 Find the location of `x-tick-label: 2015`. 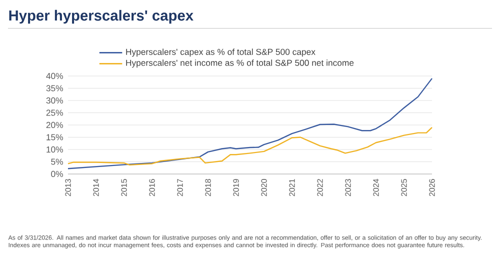

x-tick-label: 2015 is located at coordinates (124, 187).